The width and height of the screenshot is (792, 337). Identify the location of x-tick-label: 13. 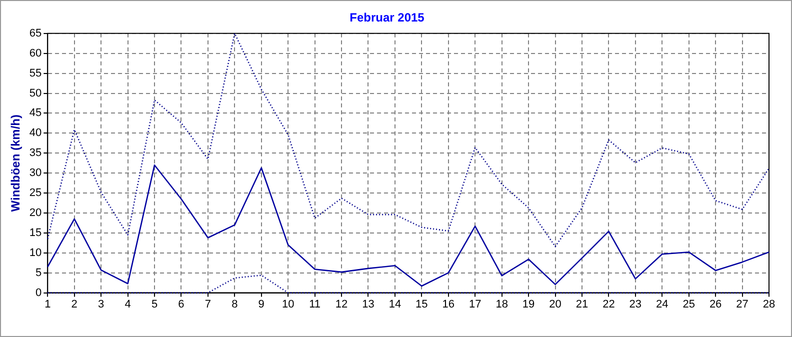
(368, 304).